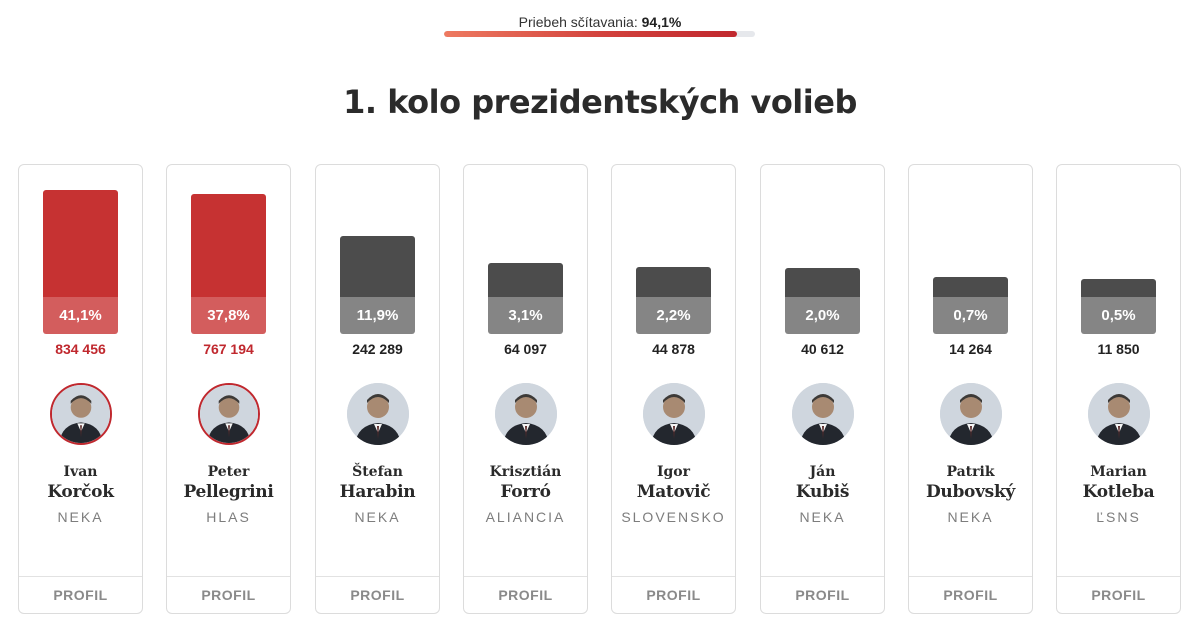 This screenshot has width=1200, height=627. I want to click on vote-count: 11 850, so click(1118, 349).